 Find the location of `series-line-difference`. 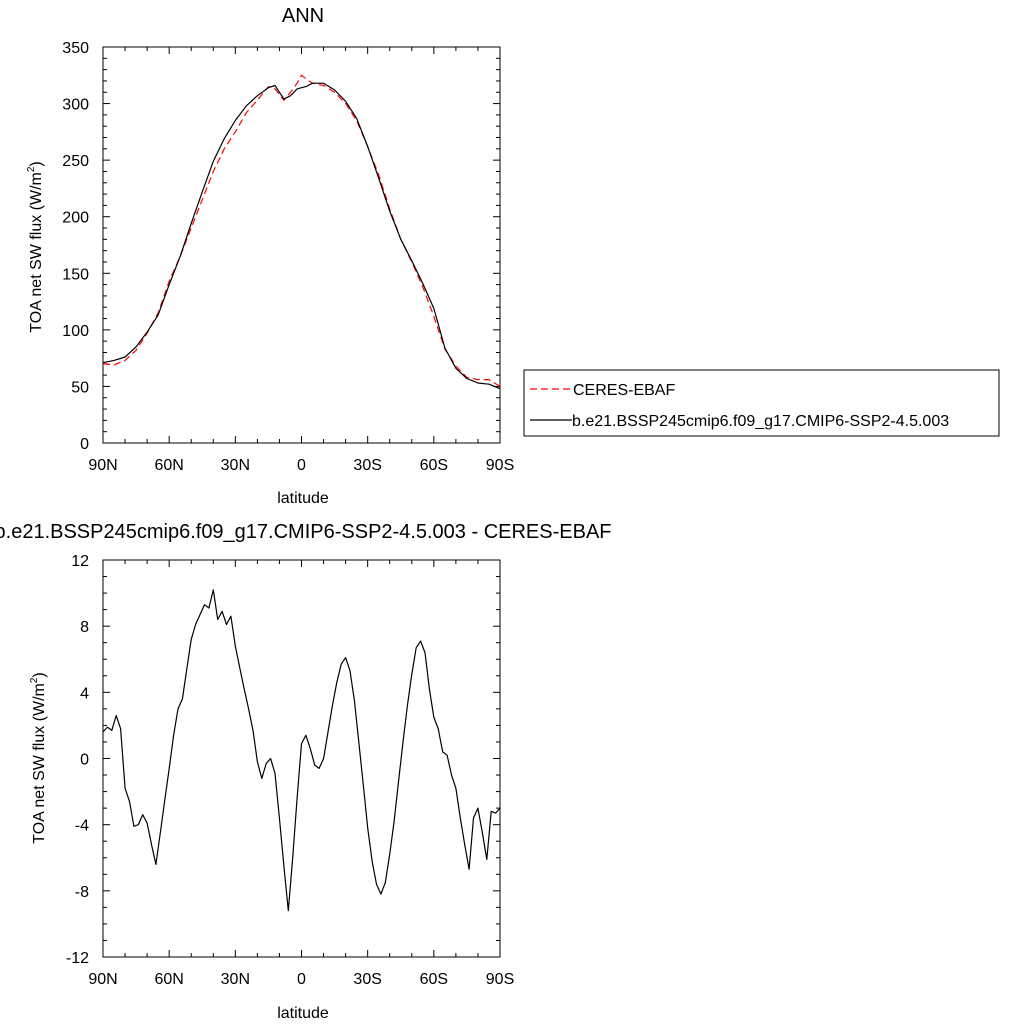

series-line-difference is located at coordinates (301, 750).